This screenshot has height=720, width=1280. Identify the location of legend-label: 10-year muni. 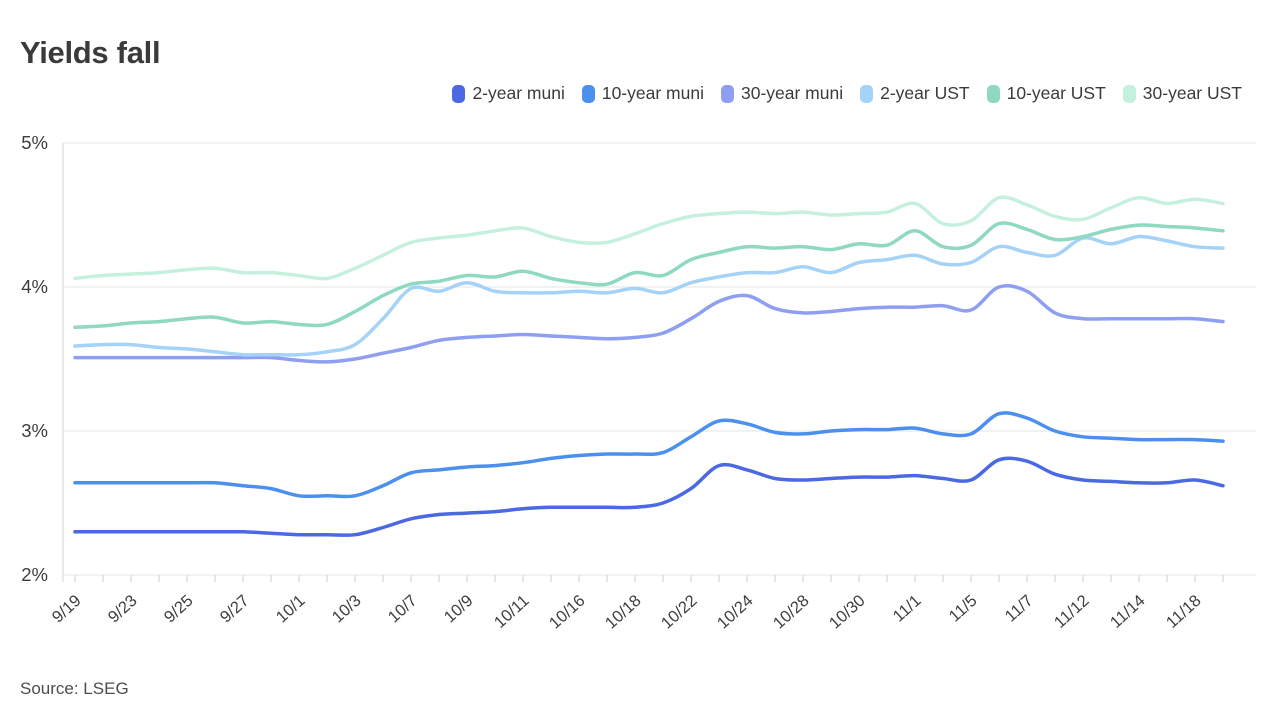
(652, 93).